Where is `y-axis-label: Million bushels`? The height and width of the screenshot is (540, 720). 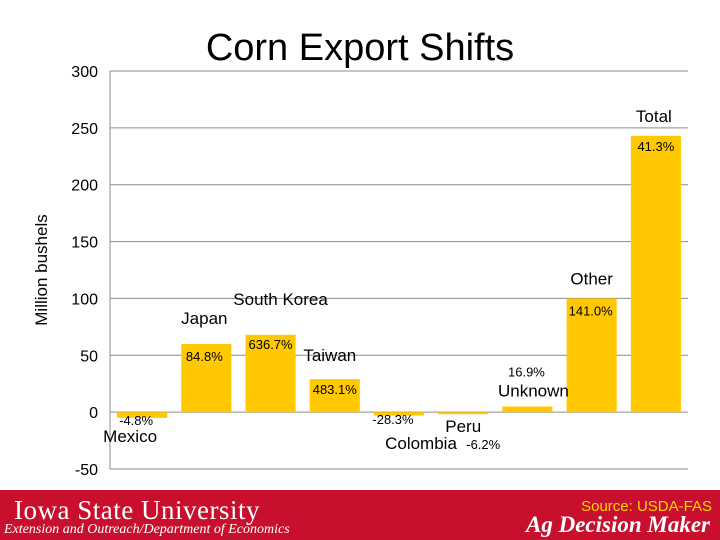
y-axis-label: Million bushels is located at coordinates (41, 270).